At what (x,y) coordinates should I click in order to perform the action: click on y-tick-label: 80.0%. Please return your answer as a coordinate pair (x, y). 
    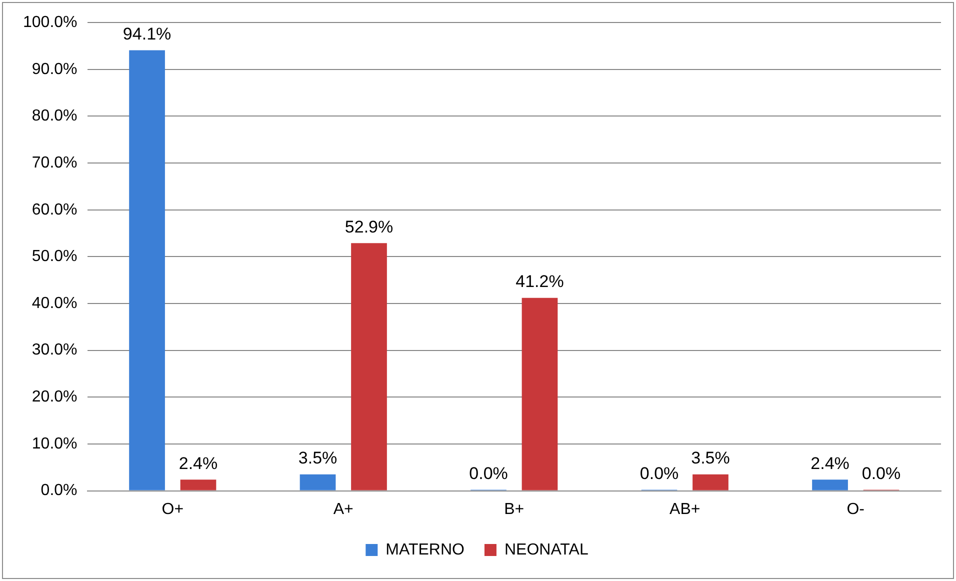
    Looking at the image, I should click on (55, 116).